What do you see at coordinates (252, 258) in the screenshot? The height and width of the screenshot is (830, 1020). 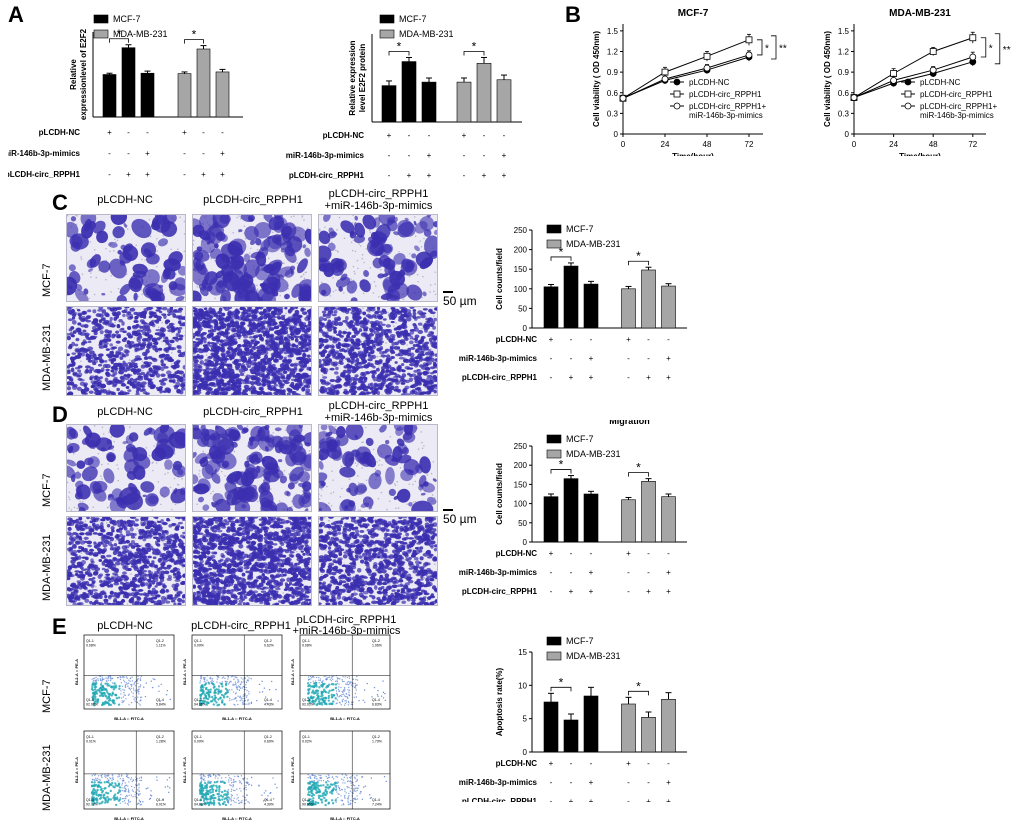 I see `micrograph-image` at bounding box center [252, 258].